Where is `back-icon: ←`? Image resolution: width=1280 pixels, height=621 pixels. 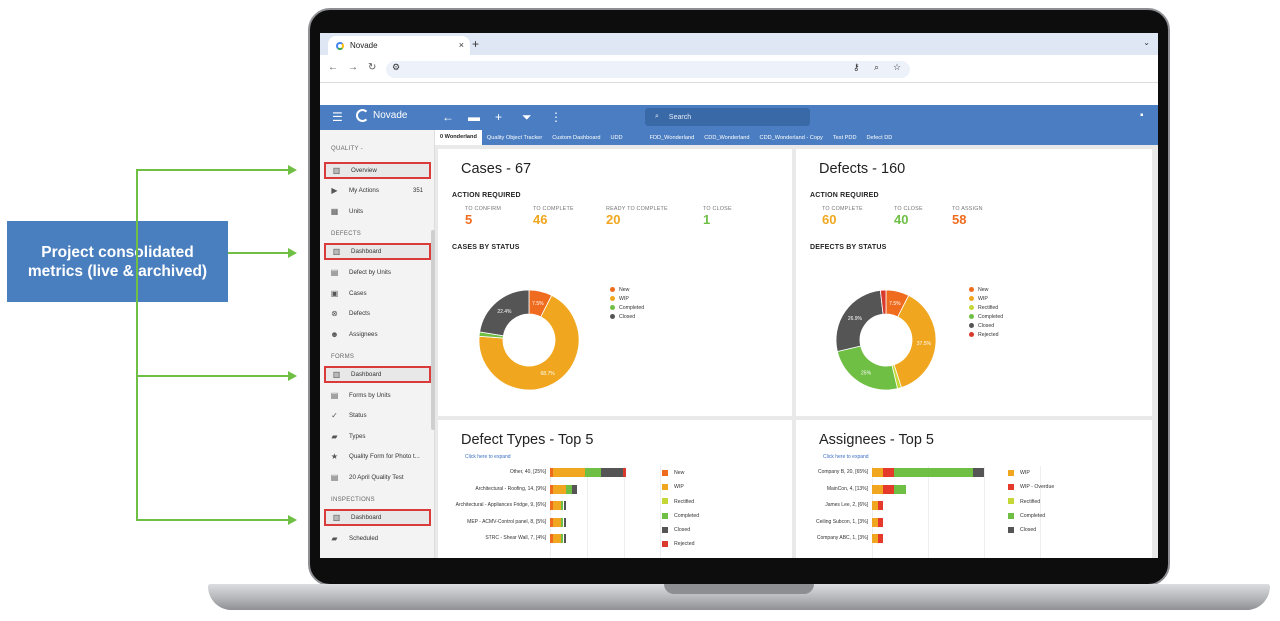 back-icon: ← is located at coordinates (333, 67).